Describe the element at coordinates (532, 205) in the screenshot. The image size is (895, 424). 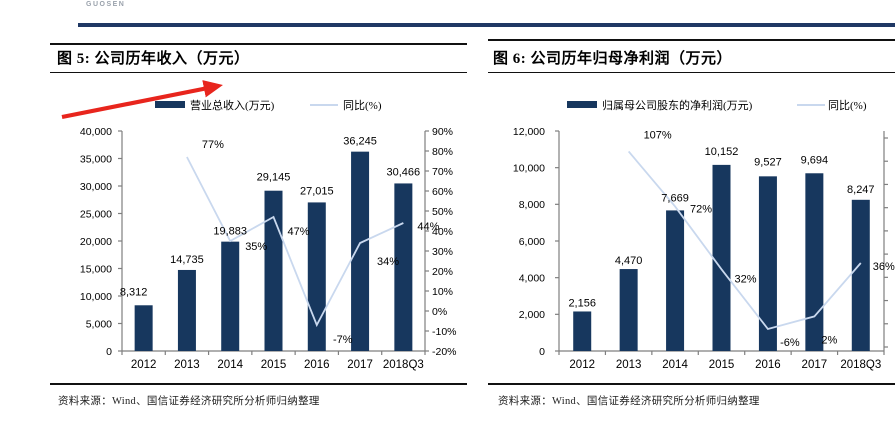
I see `svg-text: 8,000` at that location.